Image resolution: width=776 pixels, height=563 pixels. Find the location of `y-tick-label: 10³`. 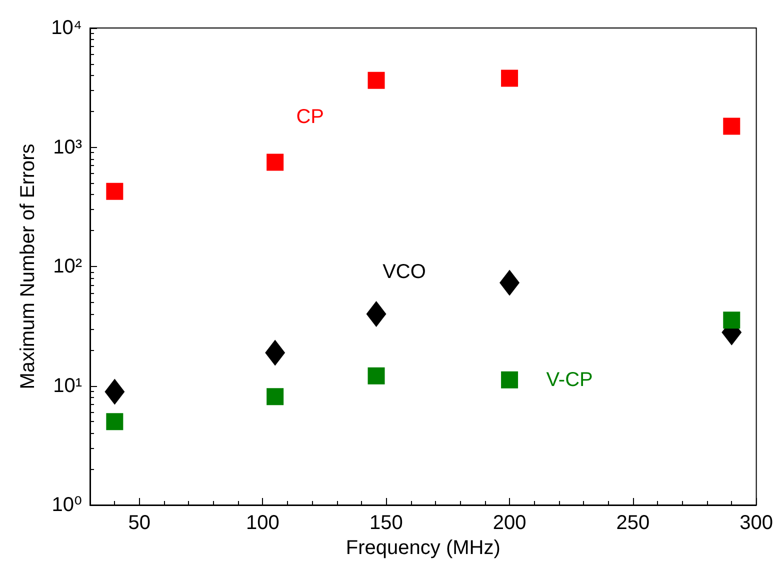

y-tick-label: 10³ is located at coordinates (67, 147).